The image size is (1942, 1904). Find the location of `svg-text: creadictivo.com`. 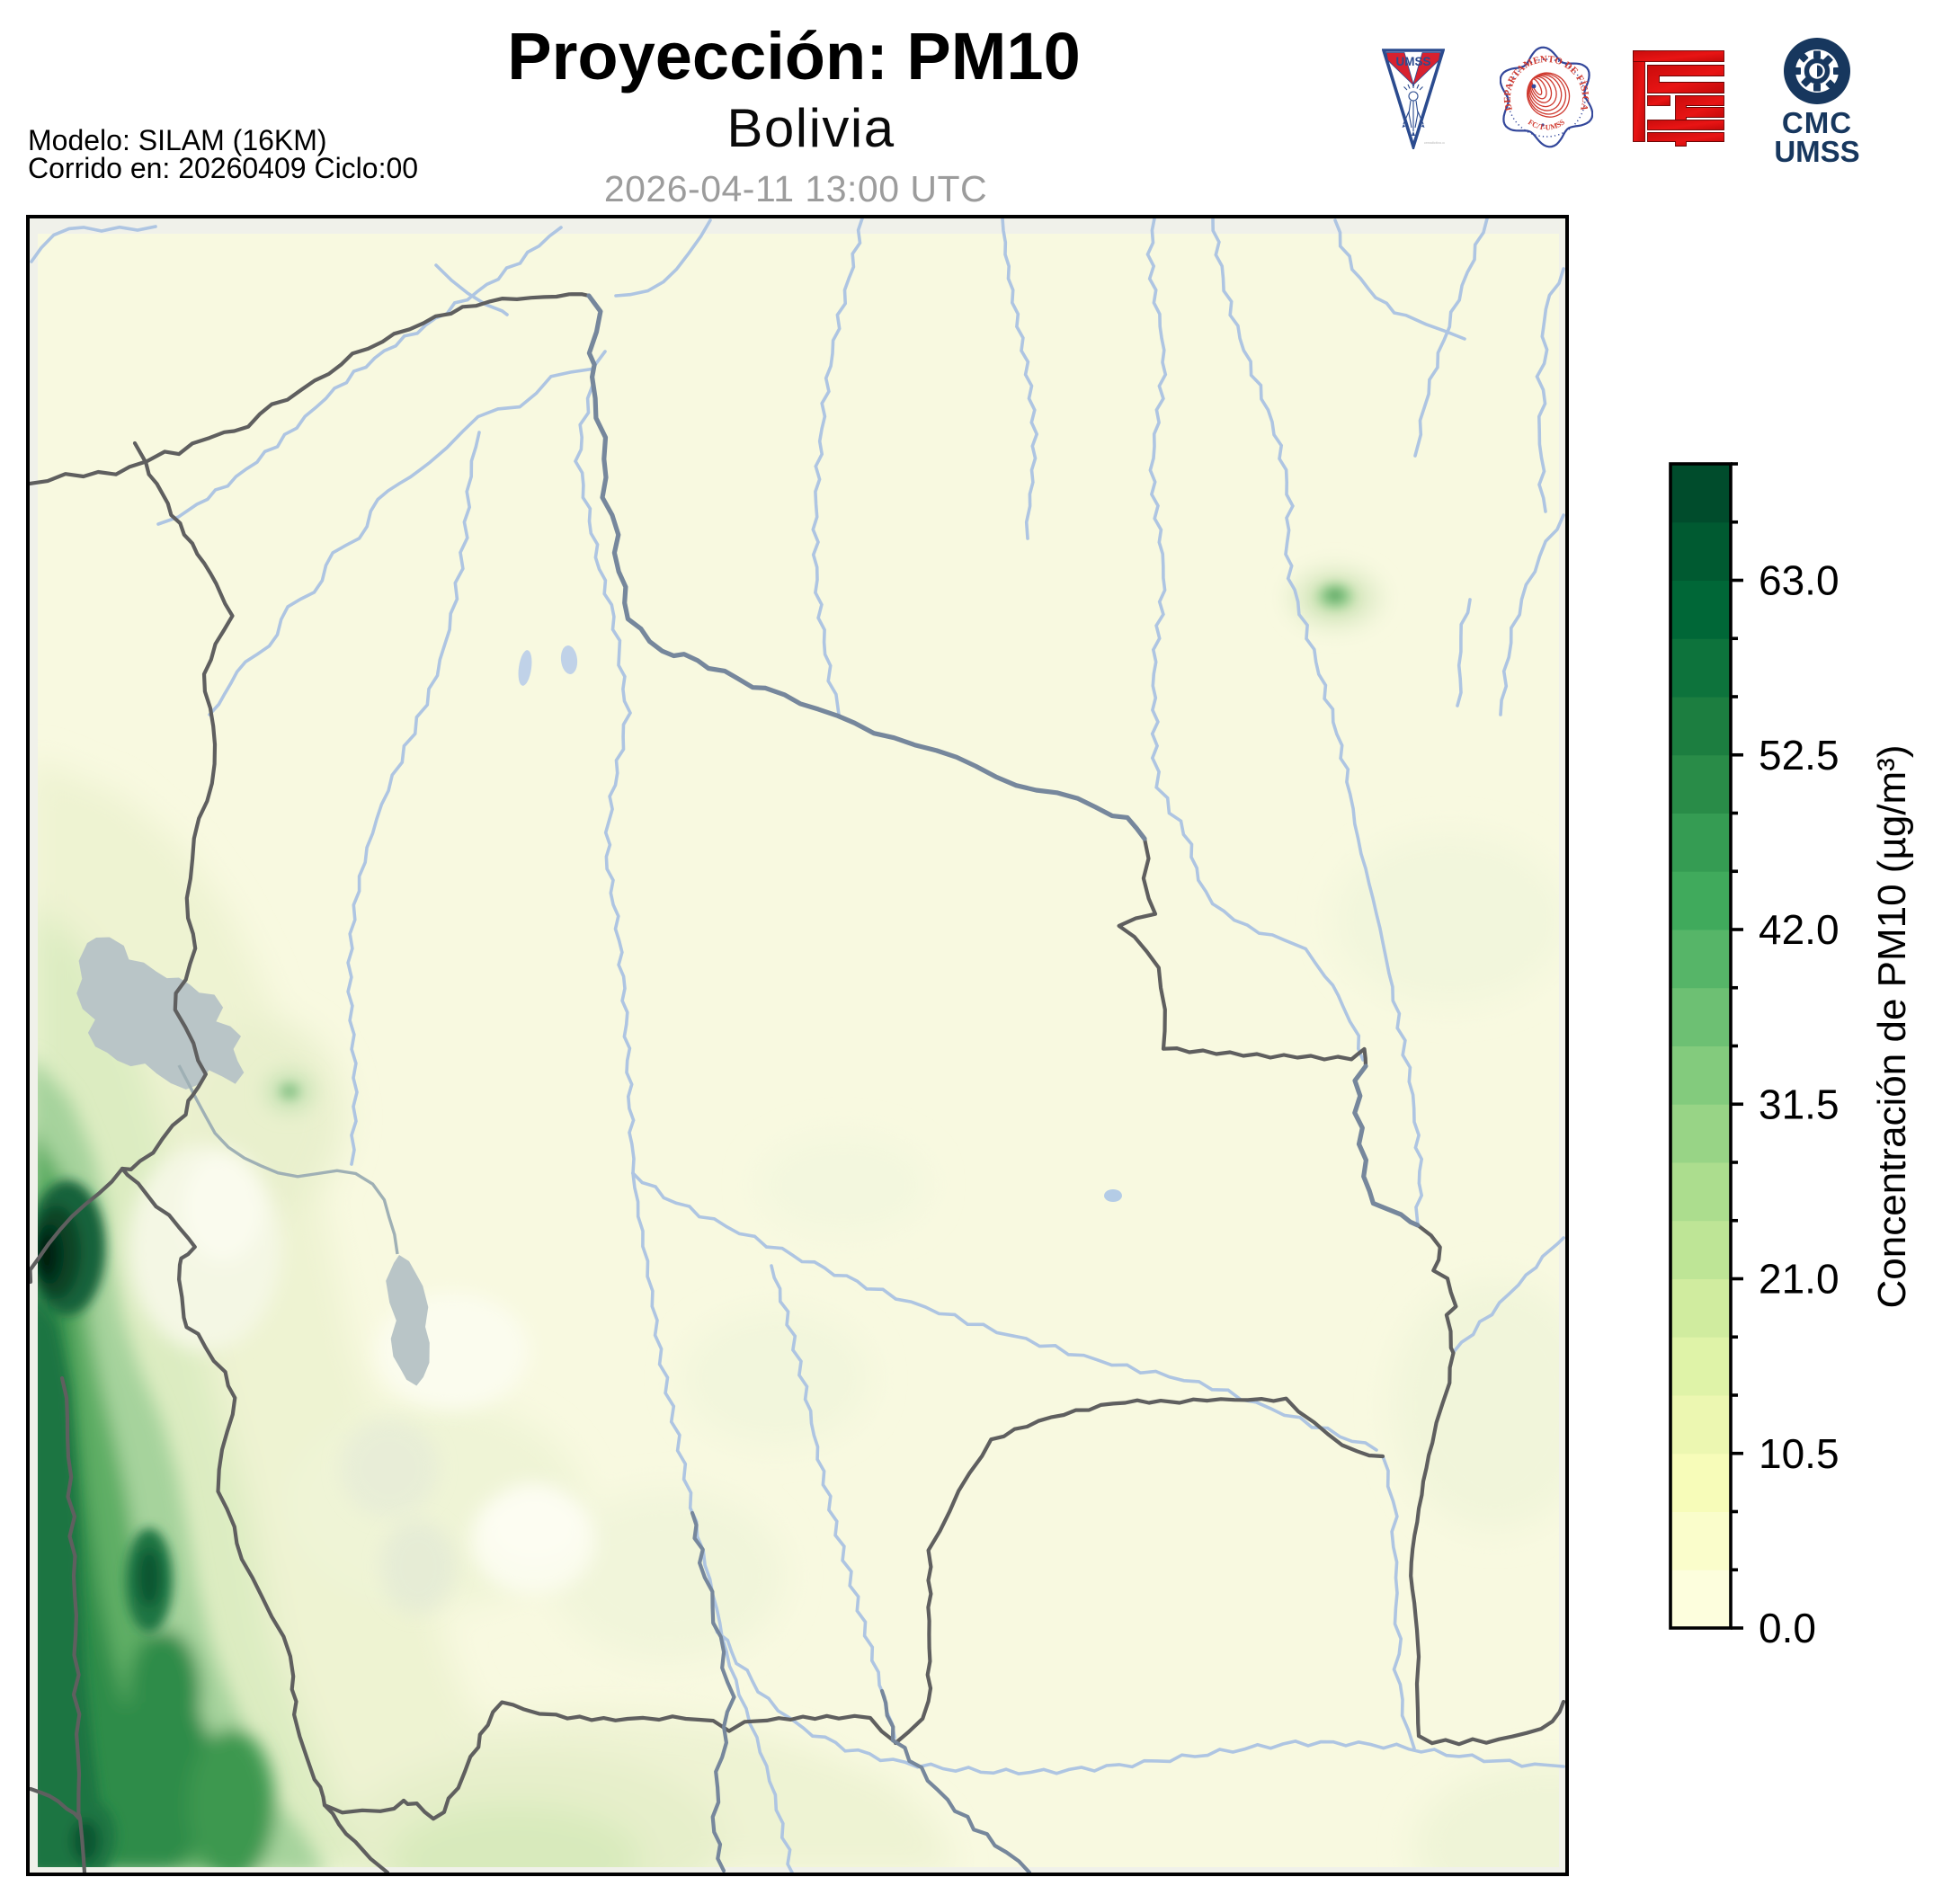

svg-text: creadictivo.com is located at coordinates (1434, 142).